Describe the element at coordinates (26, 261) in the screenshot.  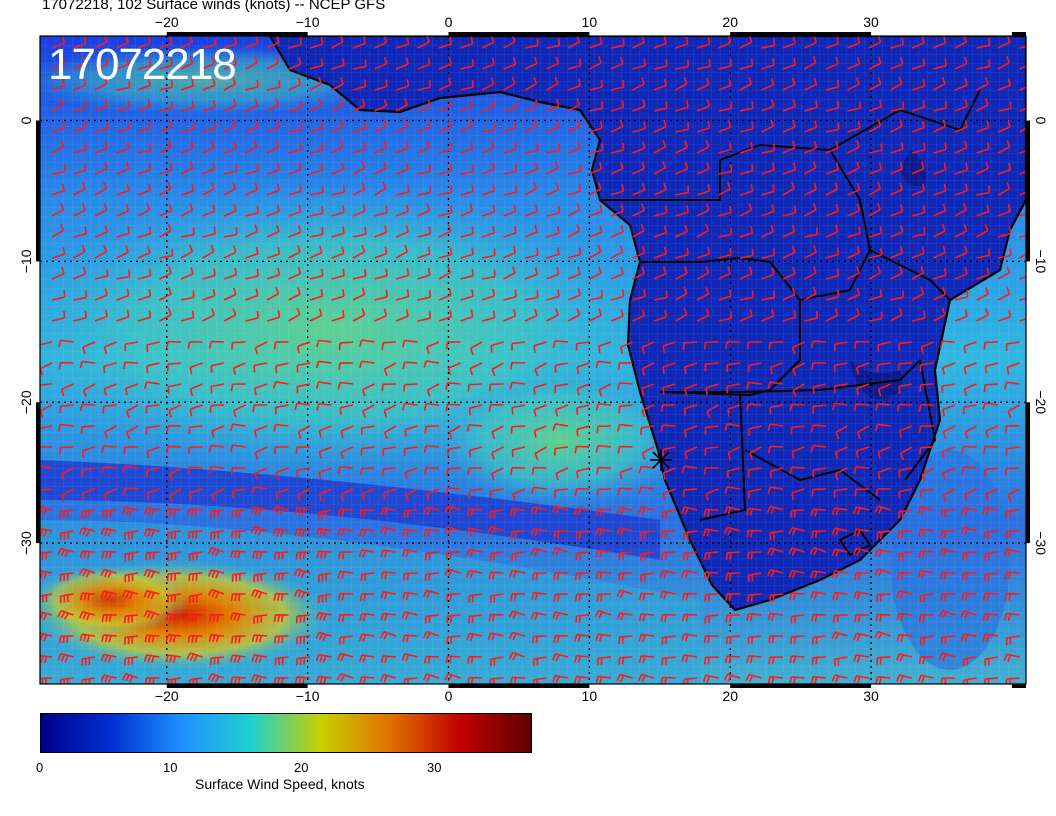
I see `latitude-label: −10` at that location.